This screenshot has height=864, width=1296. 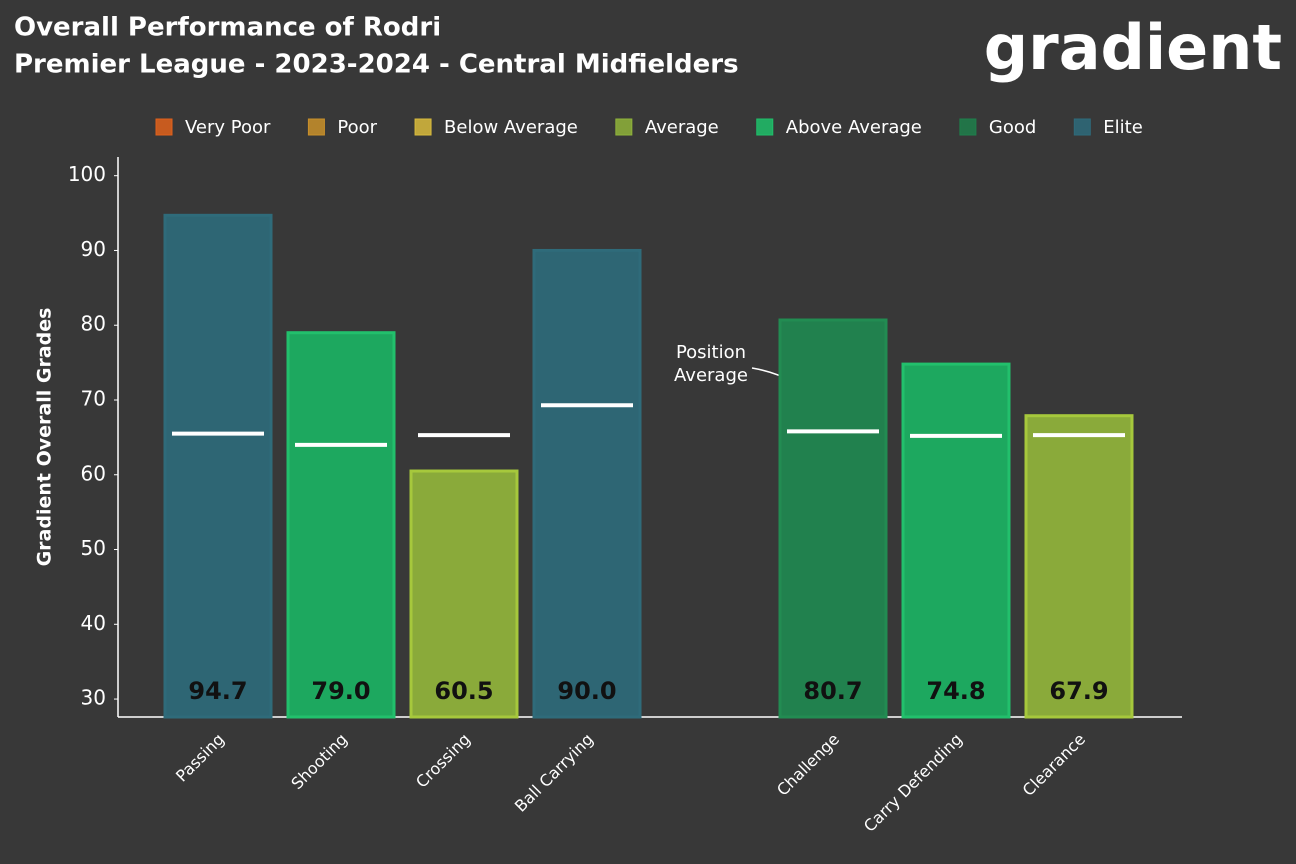 What do you see at coordinates (1054, 765) in the screenshot?
I see `x-tick-label: Clearance` at bounding box center [1054, 765].